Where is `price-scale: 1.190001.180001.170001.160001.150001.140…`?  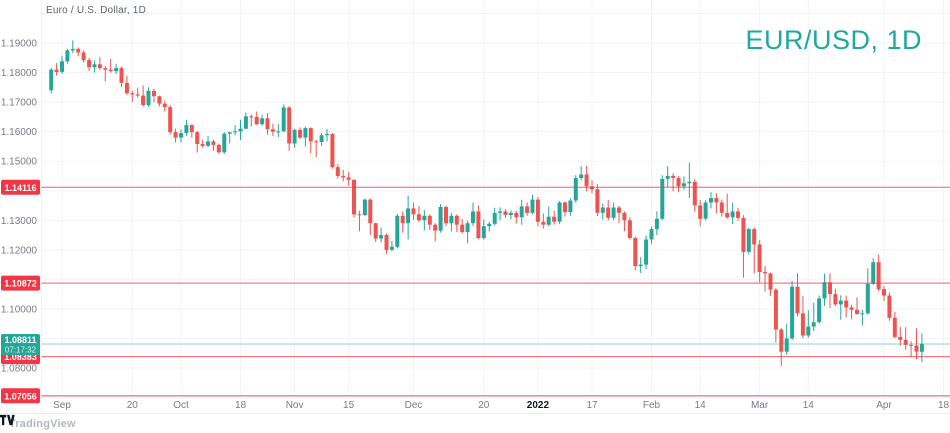
price-scale: 1.190001.180001.170001.160001.150001.140… is located at coordinates (20, 202).